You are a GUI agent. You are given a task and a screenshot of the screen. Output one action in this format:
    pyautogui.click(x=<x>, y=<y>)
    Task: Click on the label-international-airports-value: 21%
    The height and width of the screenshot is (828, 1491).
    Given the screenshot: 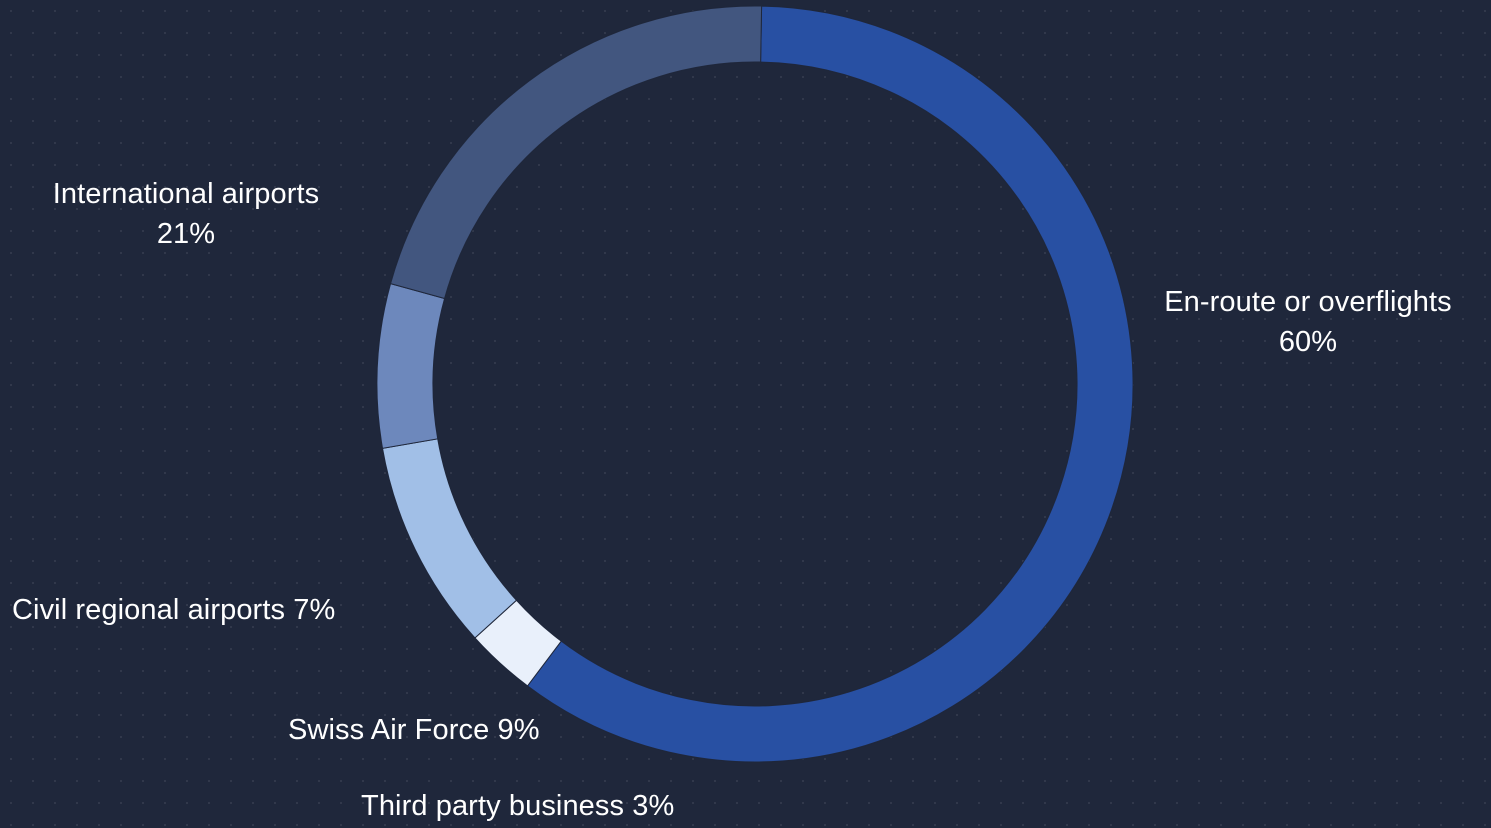 What is the action you would take?
    pyautogui.click(x=186, y=234)
    